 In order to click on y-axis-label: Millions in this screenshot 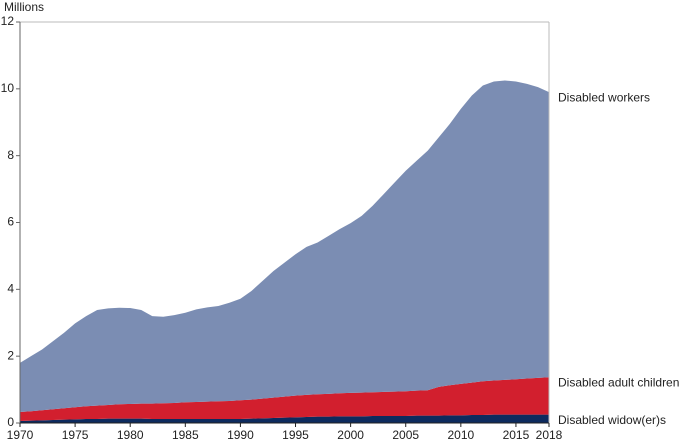, I will do `click(24, 7)`.